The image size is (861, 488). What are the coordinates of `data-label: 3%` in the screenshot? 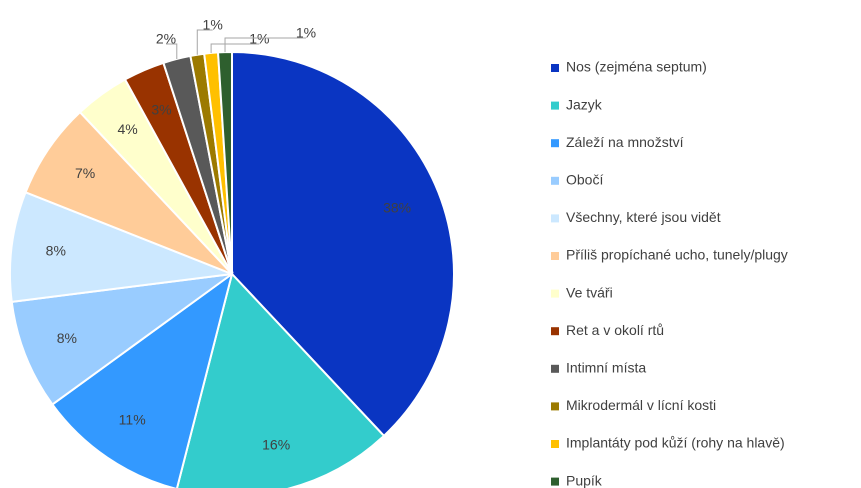 It's located at (161, 110).